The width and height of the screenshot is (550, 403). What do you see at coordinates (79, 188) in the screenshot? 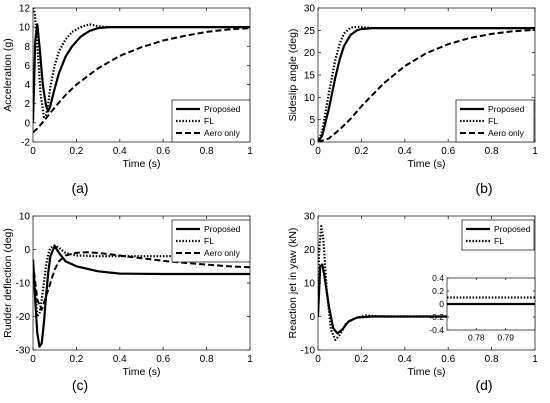
I see `panel-caption: (a)` at bounding box center [79, 188].